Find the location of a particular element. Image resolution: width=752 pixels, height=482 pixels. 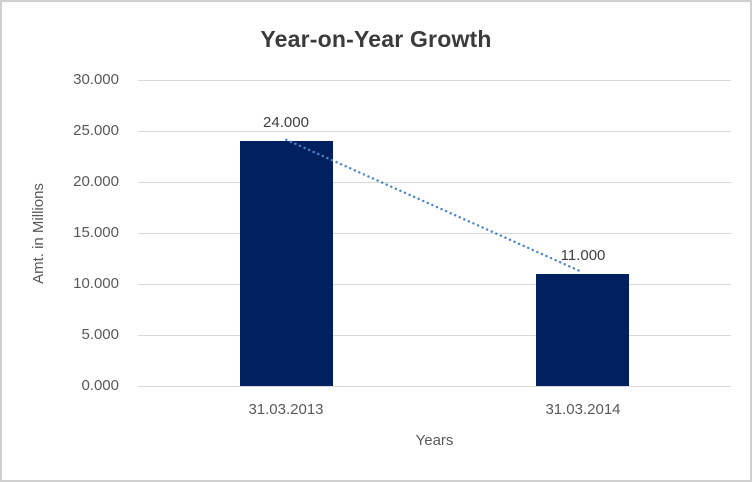

x-tick-label: 31.03.2014 is located at coordinates (583, 409).